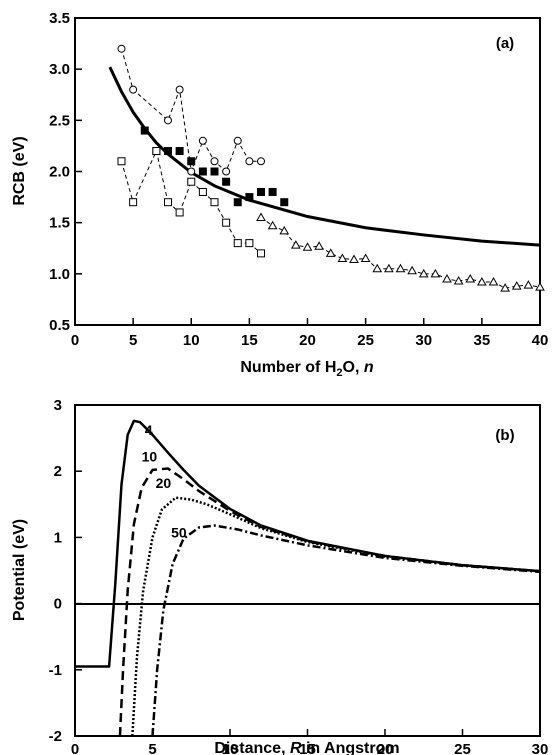 The width and height of the screenshot is (555, 755). What do you see at coordinates (59, 172) in the screenshot?
I see `y-tick-label: 2.0` at bounding box center [59, 172].